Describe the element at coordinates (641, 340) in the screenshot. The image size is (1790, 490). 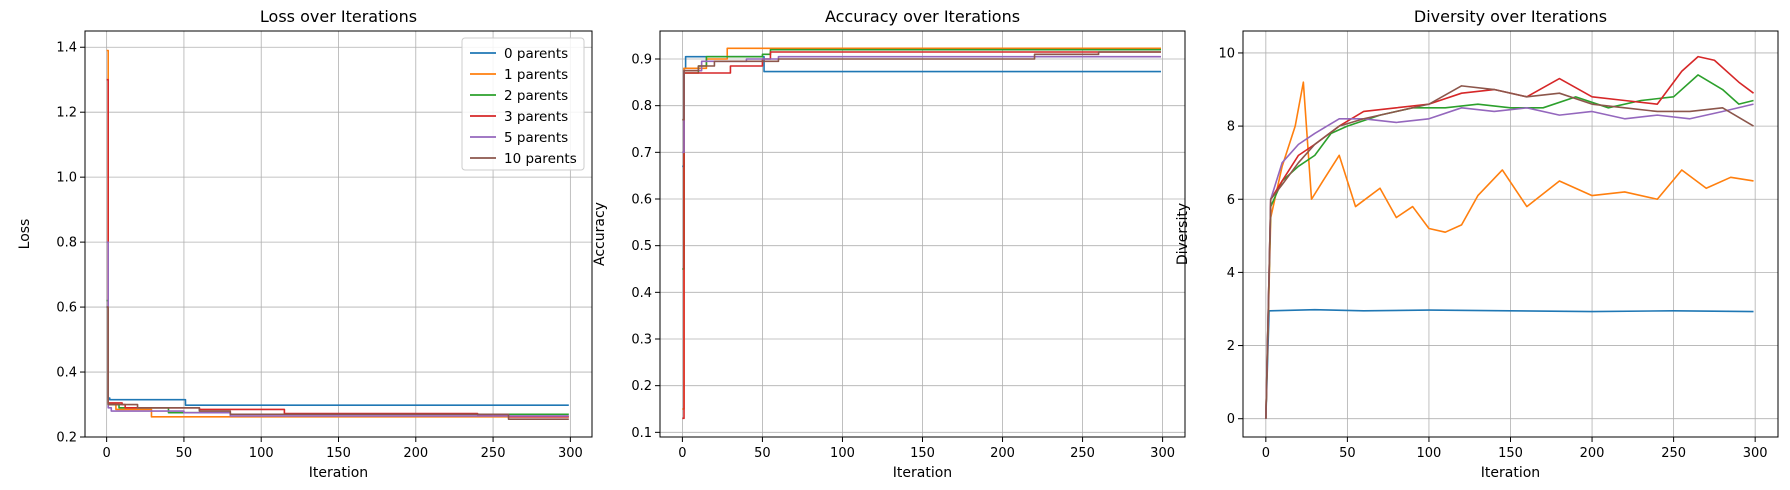
I see `y-tick-label: 0.3` at that location.